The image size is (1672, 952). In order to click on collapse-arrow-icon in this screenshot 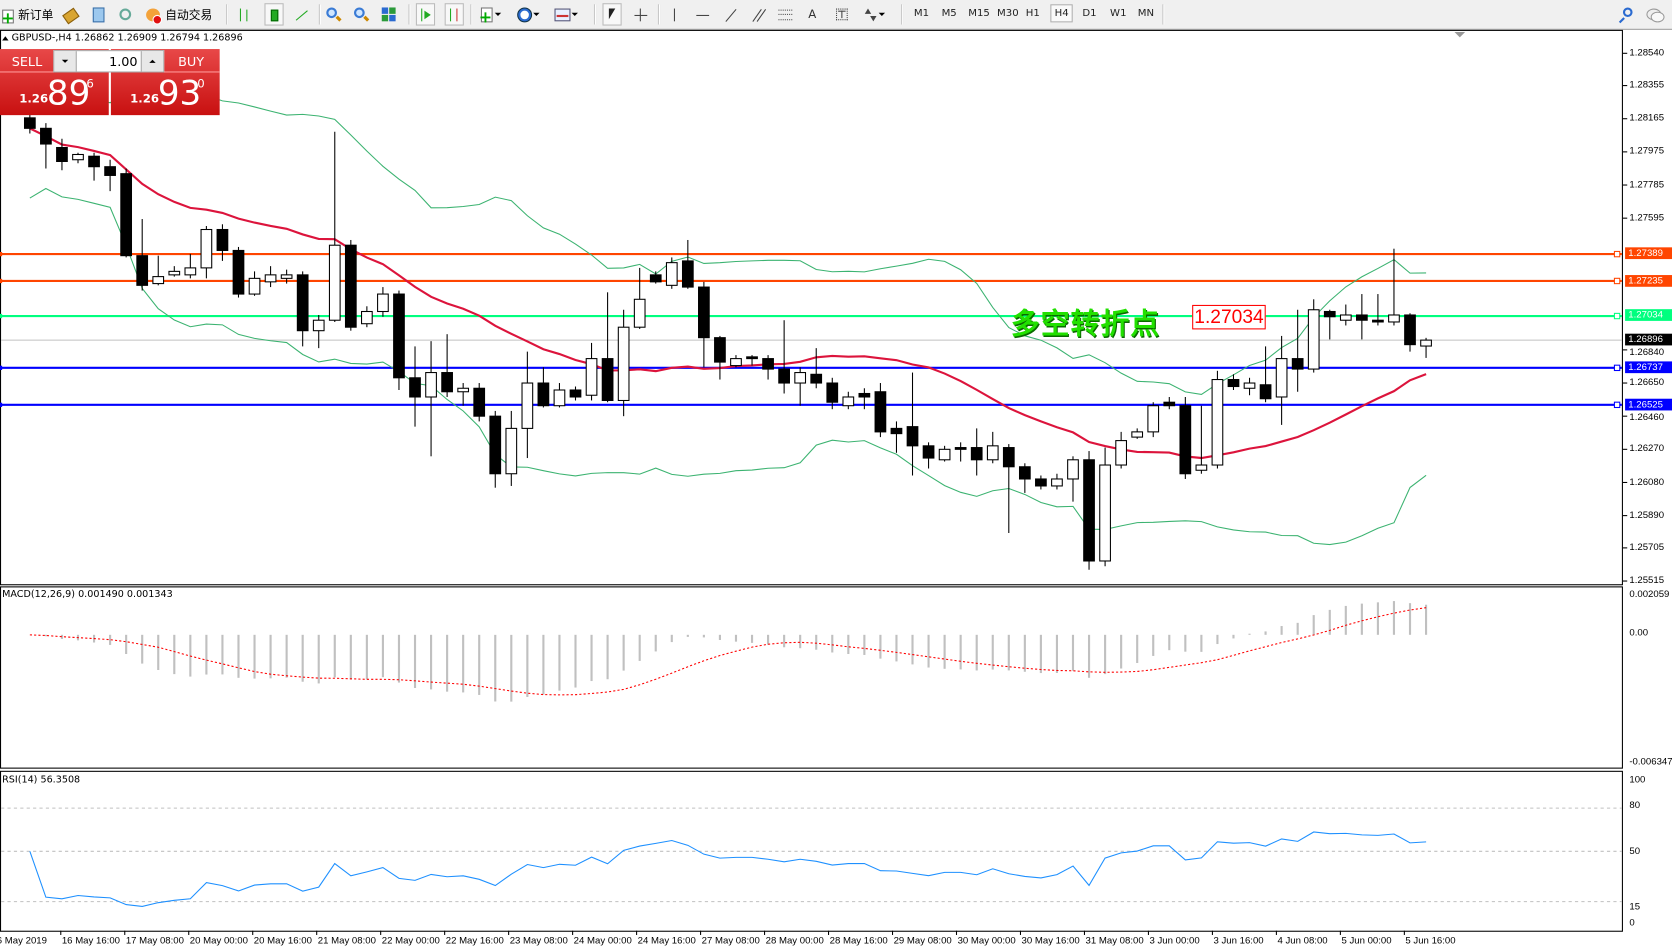, I will do `click(5, 37)`.